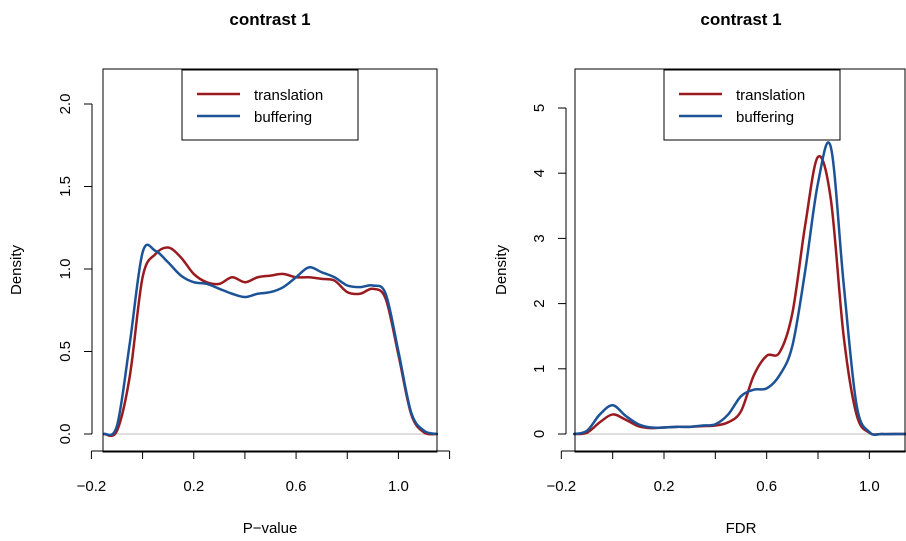 This screenshot has height=541, width=906. I want to click on panel-fdr-x-axis-label: FDR, so click(741, 528).